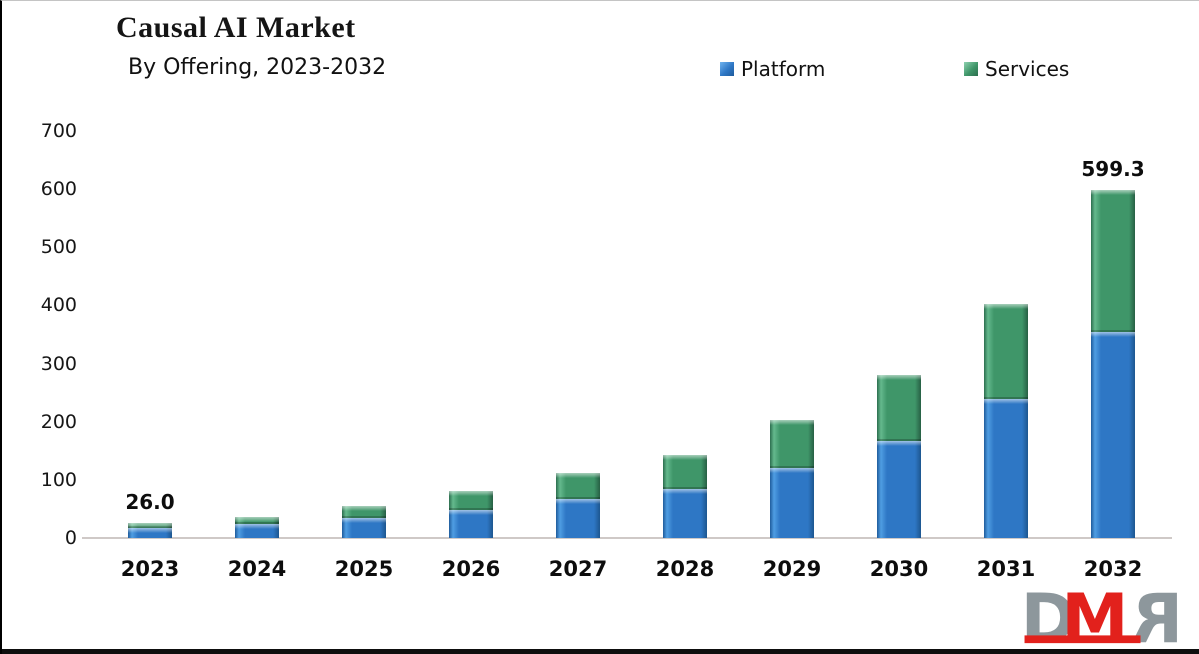  I want to click on bar-segment-services-2025, so click(364, 512).